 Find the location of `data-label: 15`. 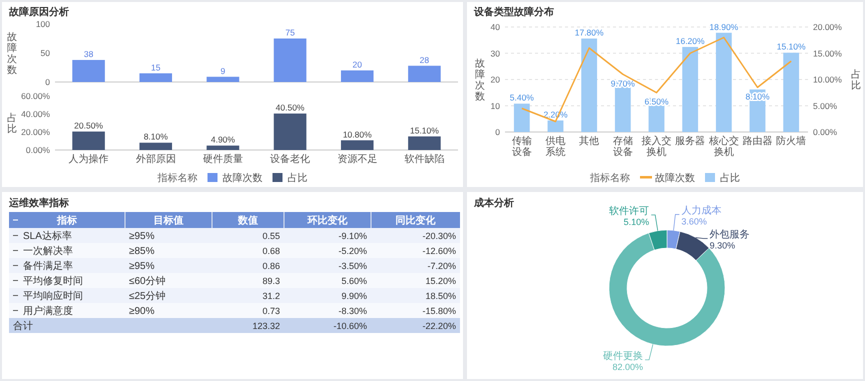

data-label: 15 is located at coordinates (156, 67).